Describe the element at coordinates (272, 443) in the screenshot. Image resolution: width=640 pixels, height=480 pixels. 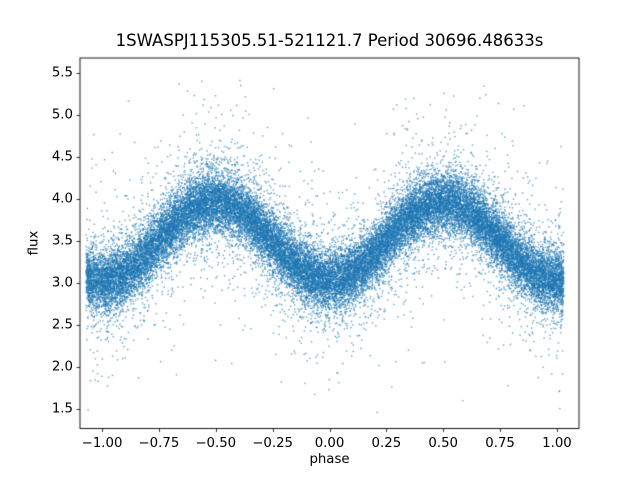
I see `x-tick-label: −0.25` at that location.